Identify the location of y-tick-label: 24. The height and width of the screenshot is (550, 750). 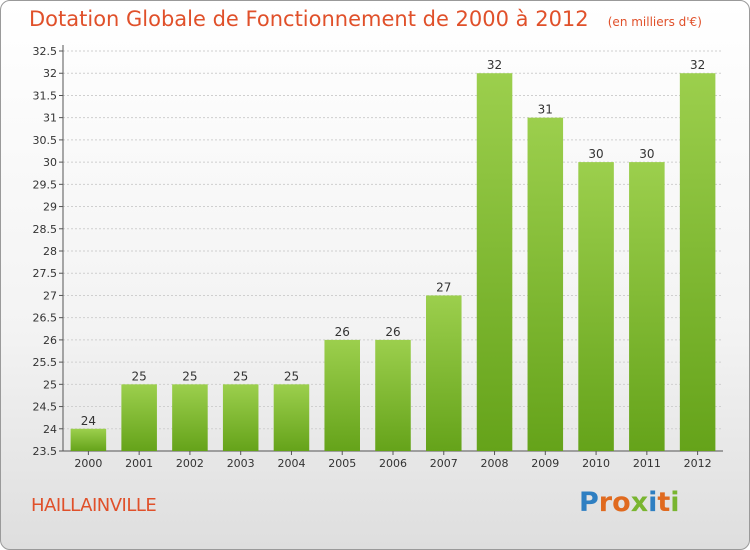
(50, 429).